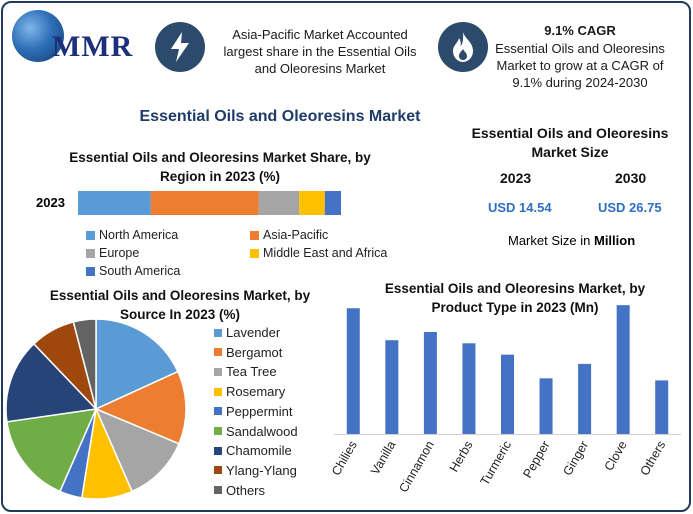 The image size is (693, 514). Describe the element at coordinates (253, 332) in the screenshot. I see `legend-label: Lavender` at that location.